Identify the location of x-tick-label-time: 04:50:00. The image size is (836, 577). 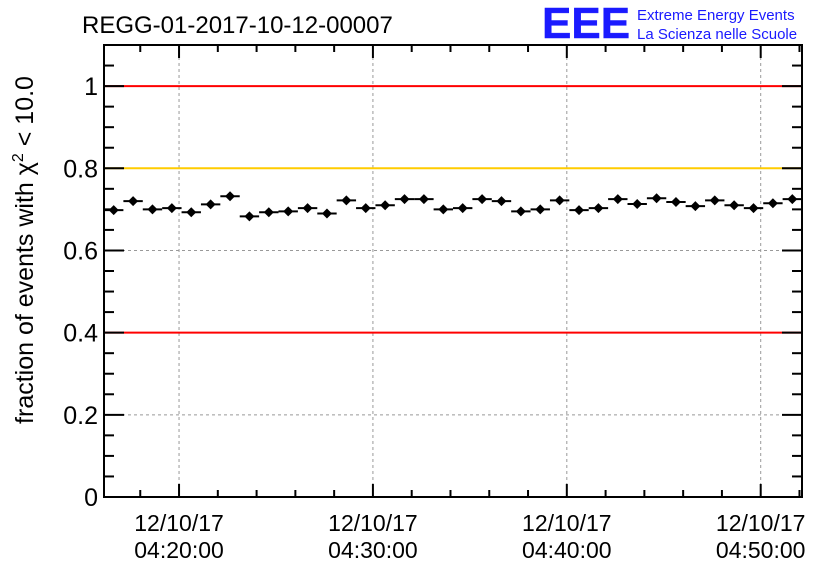
(761, 550).